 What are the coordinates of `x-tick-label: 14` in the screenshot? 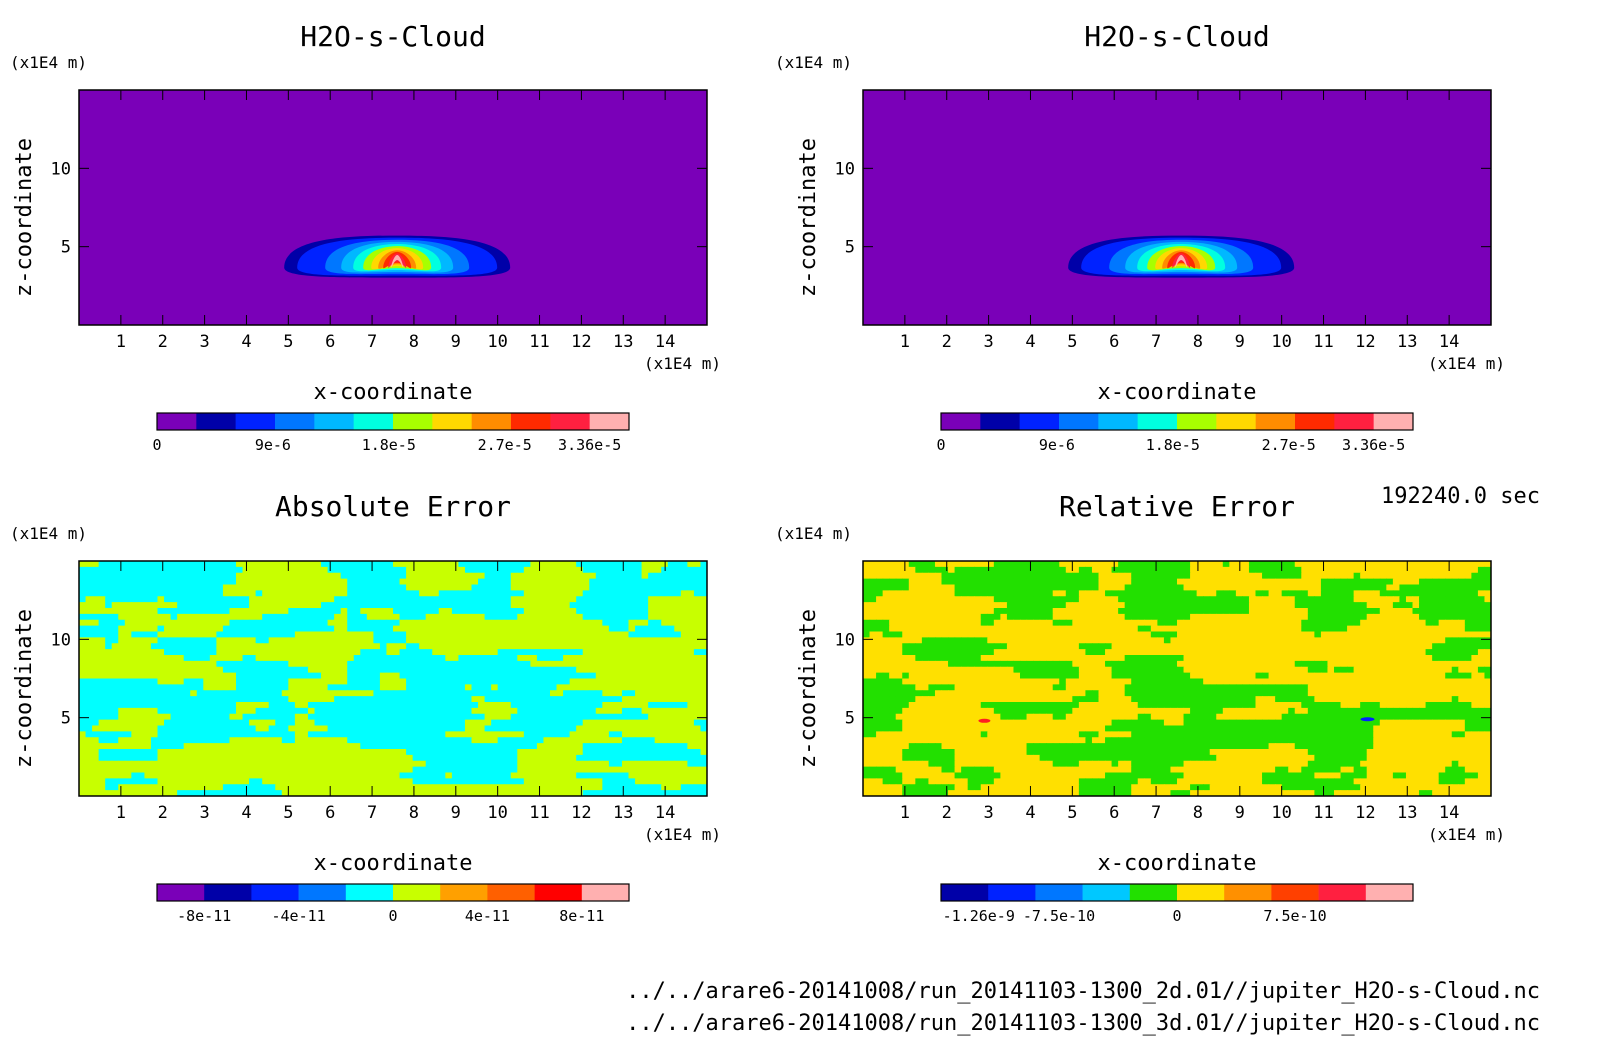 It's located at (1449, 342).